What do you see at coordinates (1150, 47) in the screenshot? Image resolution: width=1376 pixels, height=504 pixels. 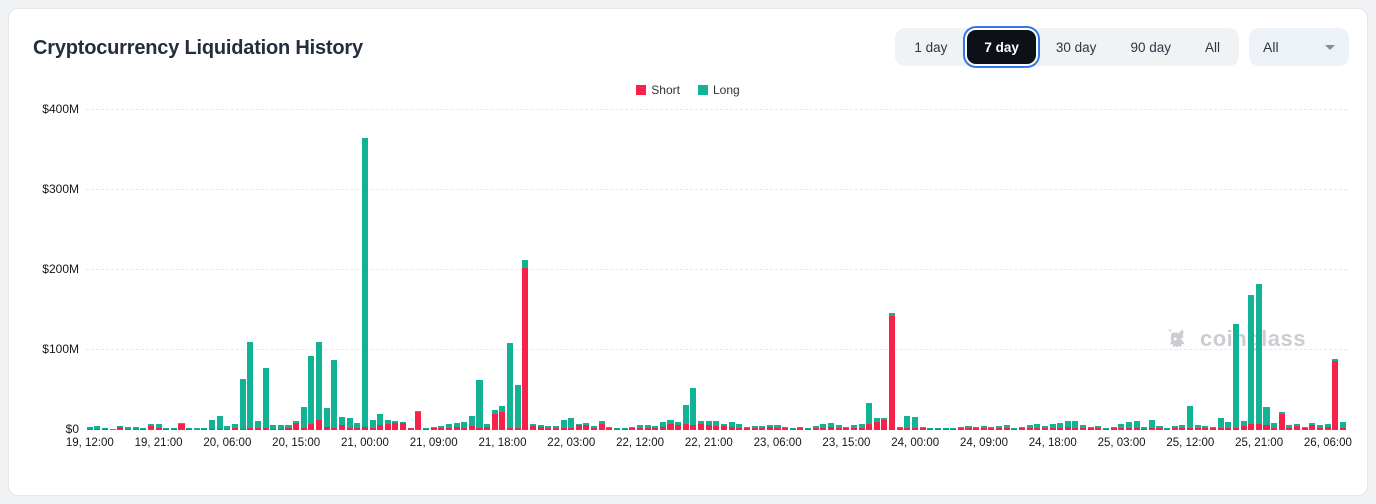 I see `range-button-90-day: 90 day` at bounding box center [1150, 47].